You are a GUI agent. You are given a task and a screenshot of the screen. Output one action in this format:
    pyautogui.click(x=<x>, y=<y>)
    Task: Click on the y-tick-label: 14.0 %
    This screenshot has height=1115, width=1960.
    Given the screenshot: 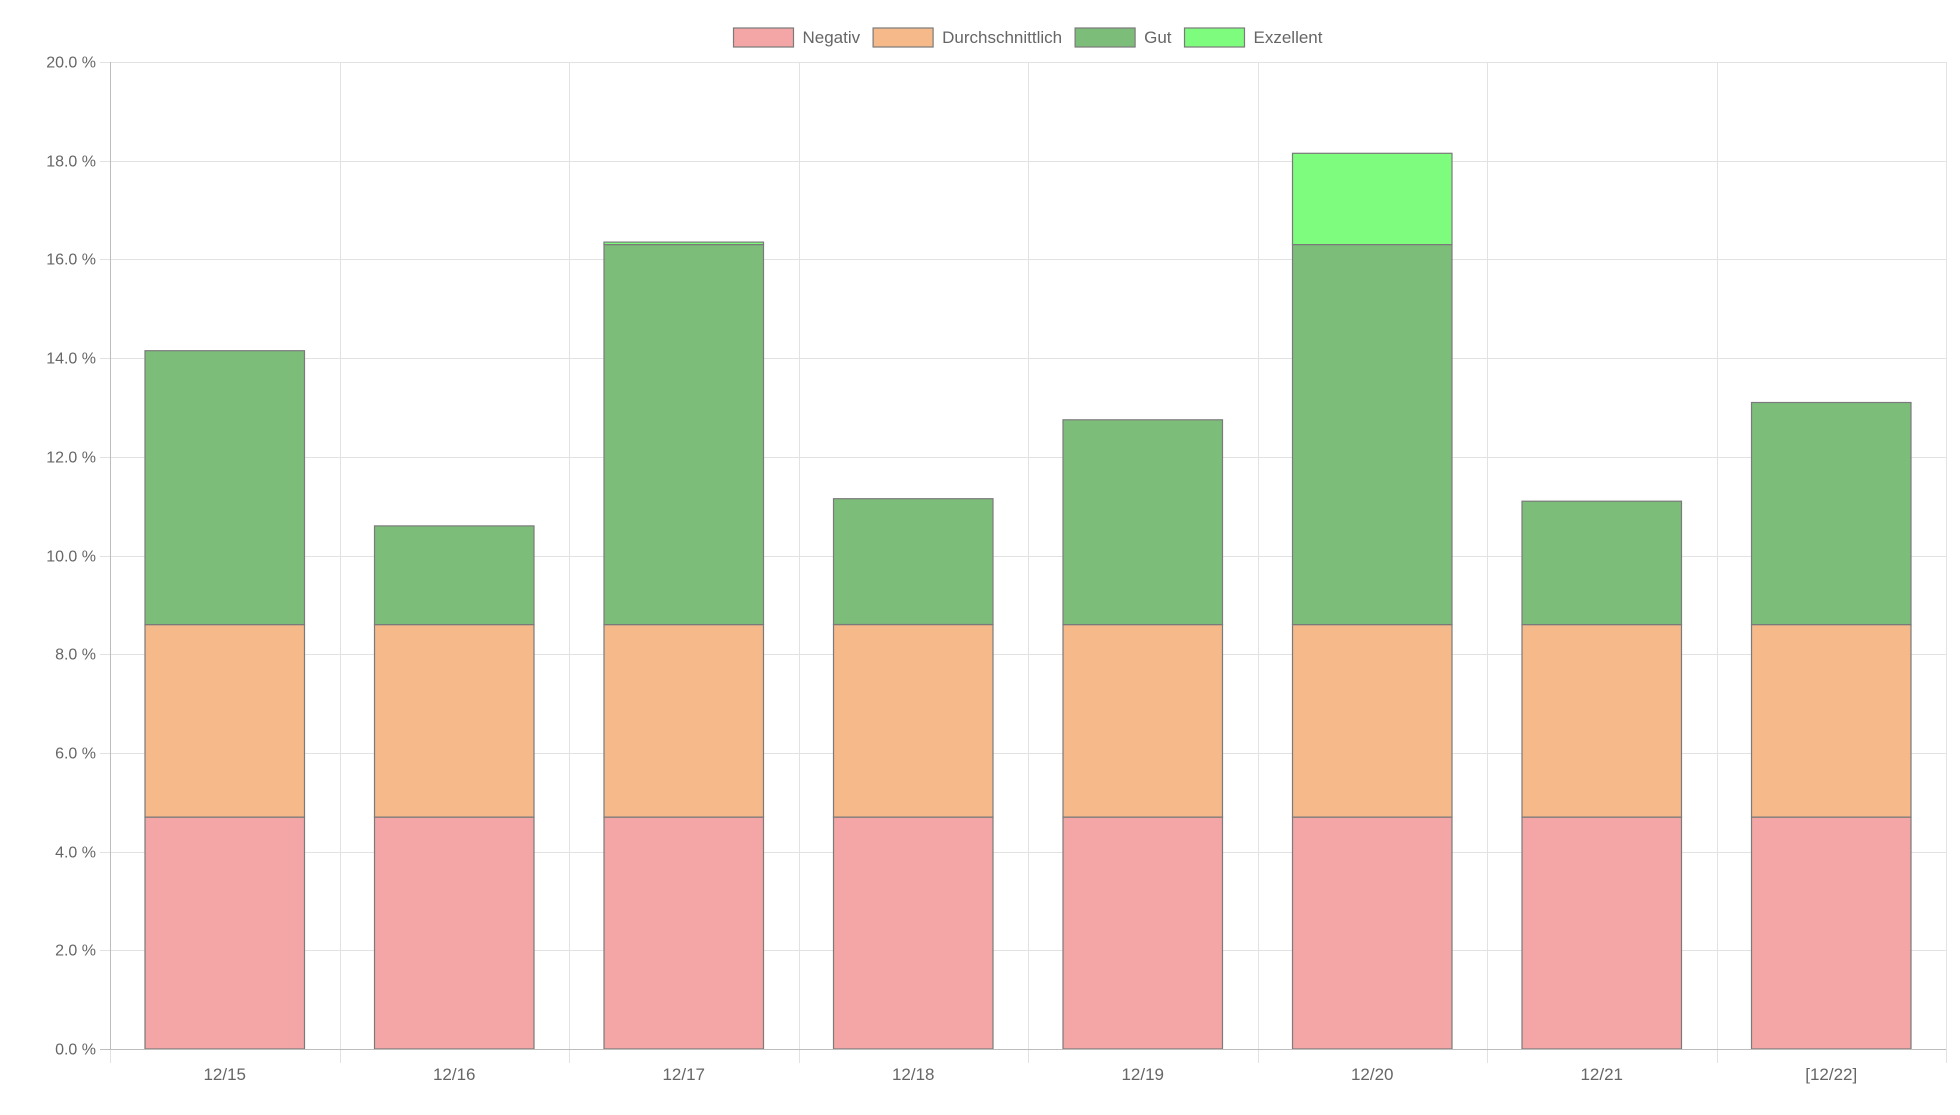 What is the action you would take?
    pyautogui.click(x=71, y=359)
    